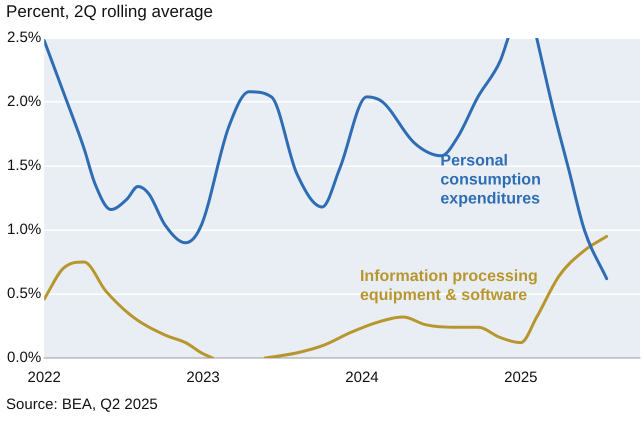 This screenshot has height=441, width=644. I want to click on y-tick-label: 0.0%, so click(24, 357).